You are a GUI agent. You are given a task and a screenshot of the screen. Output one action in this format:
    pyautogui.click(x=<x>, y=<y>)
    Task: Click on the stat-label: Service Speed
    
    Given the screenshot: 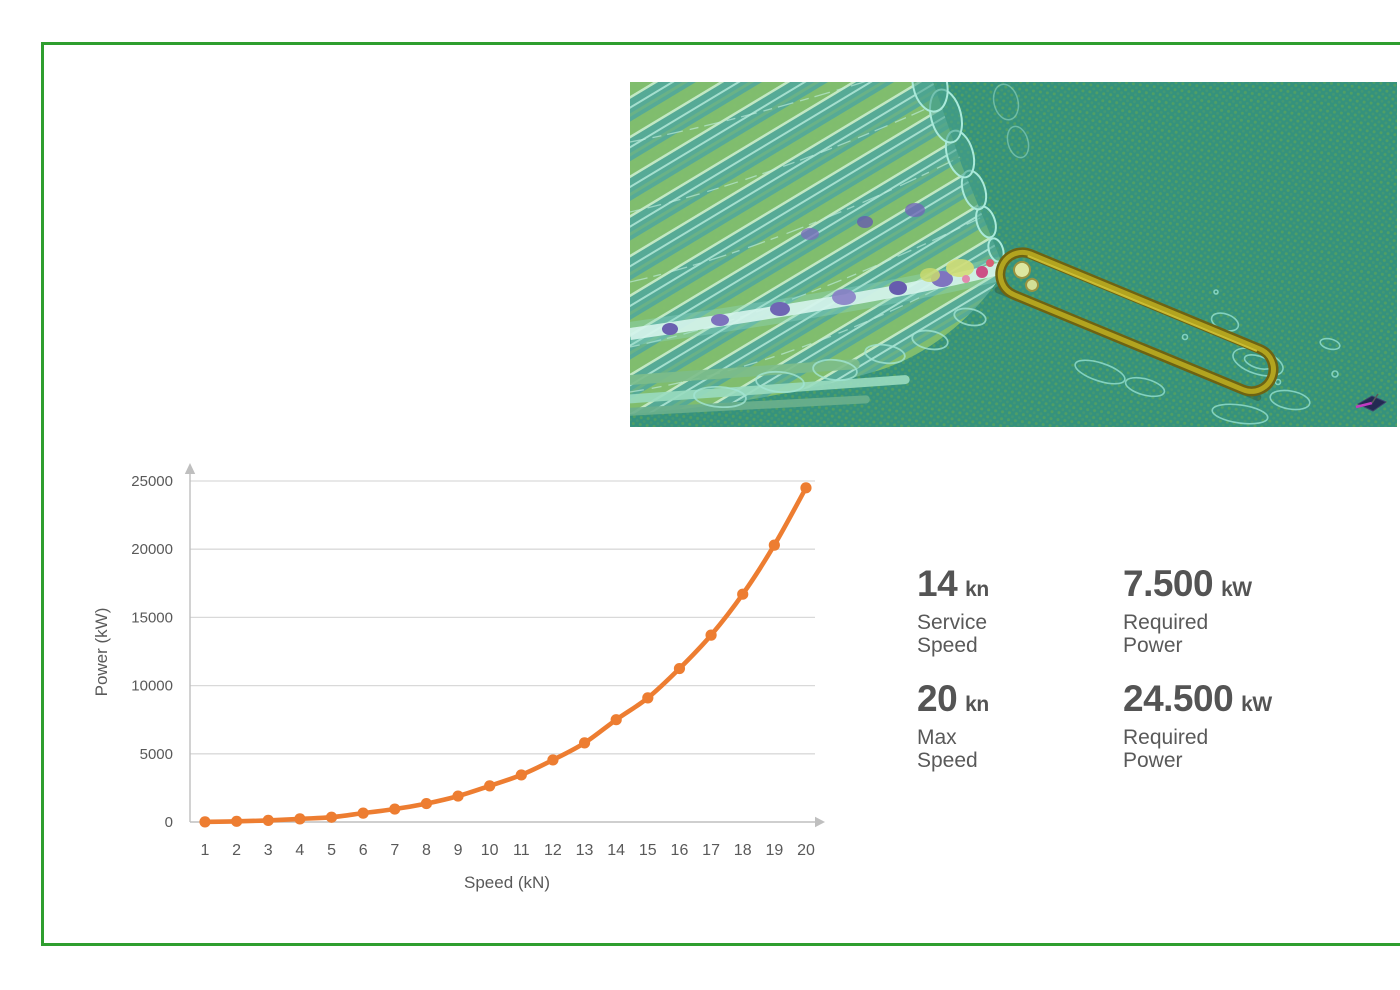 What is the action you would take?
    pyautogui.click(x=952, y=634)
    